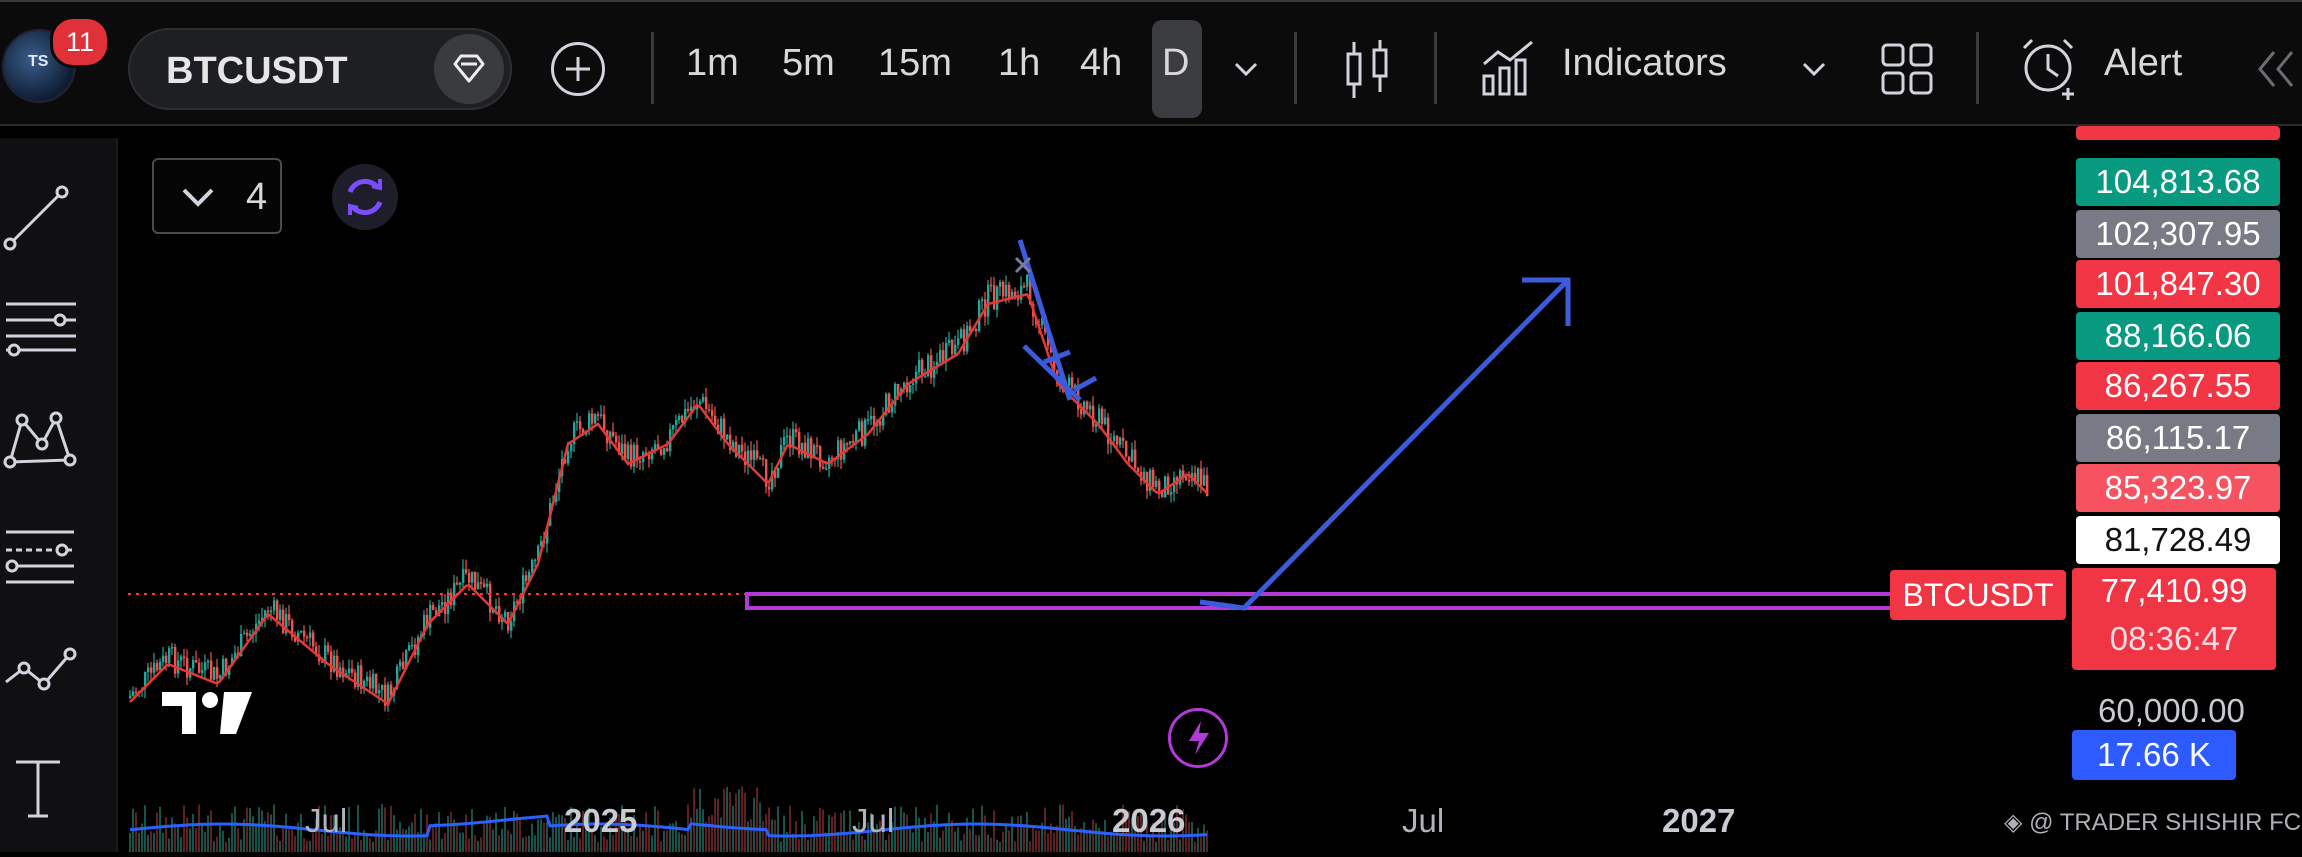  I want to click on top-toolbar: TS 11 BTCUSDT 1m 5m 15m 1h 4h D, so click(1151, 63).